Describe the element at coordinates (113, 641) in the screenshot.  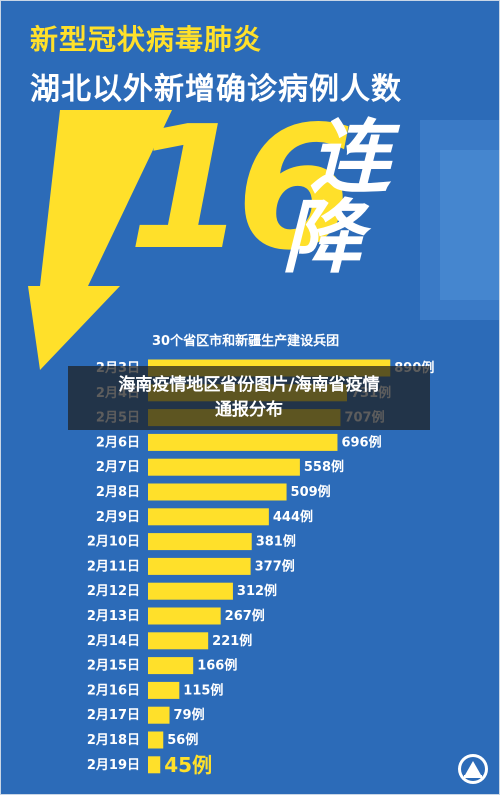
I see `category-label: 2月14日` at that location.